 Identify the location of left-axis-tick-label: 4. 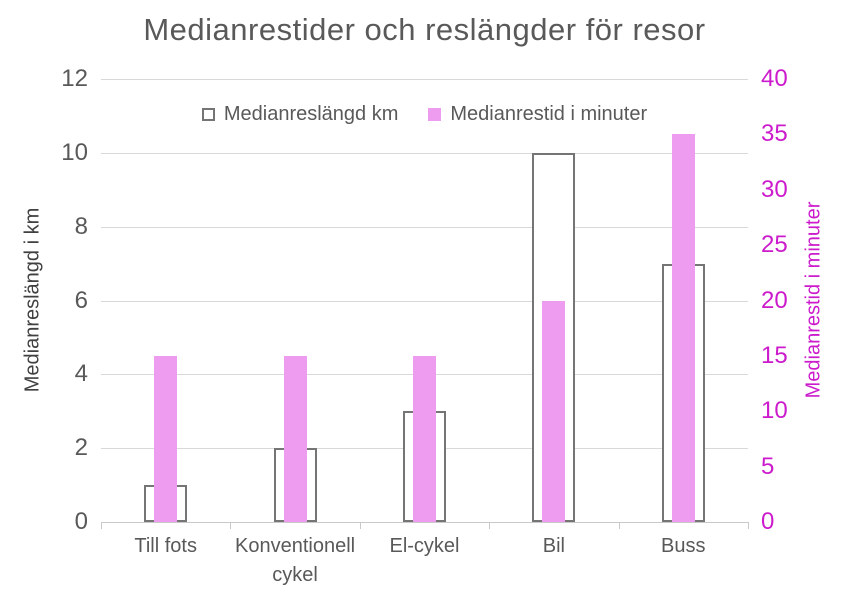
(81, 374).